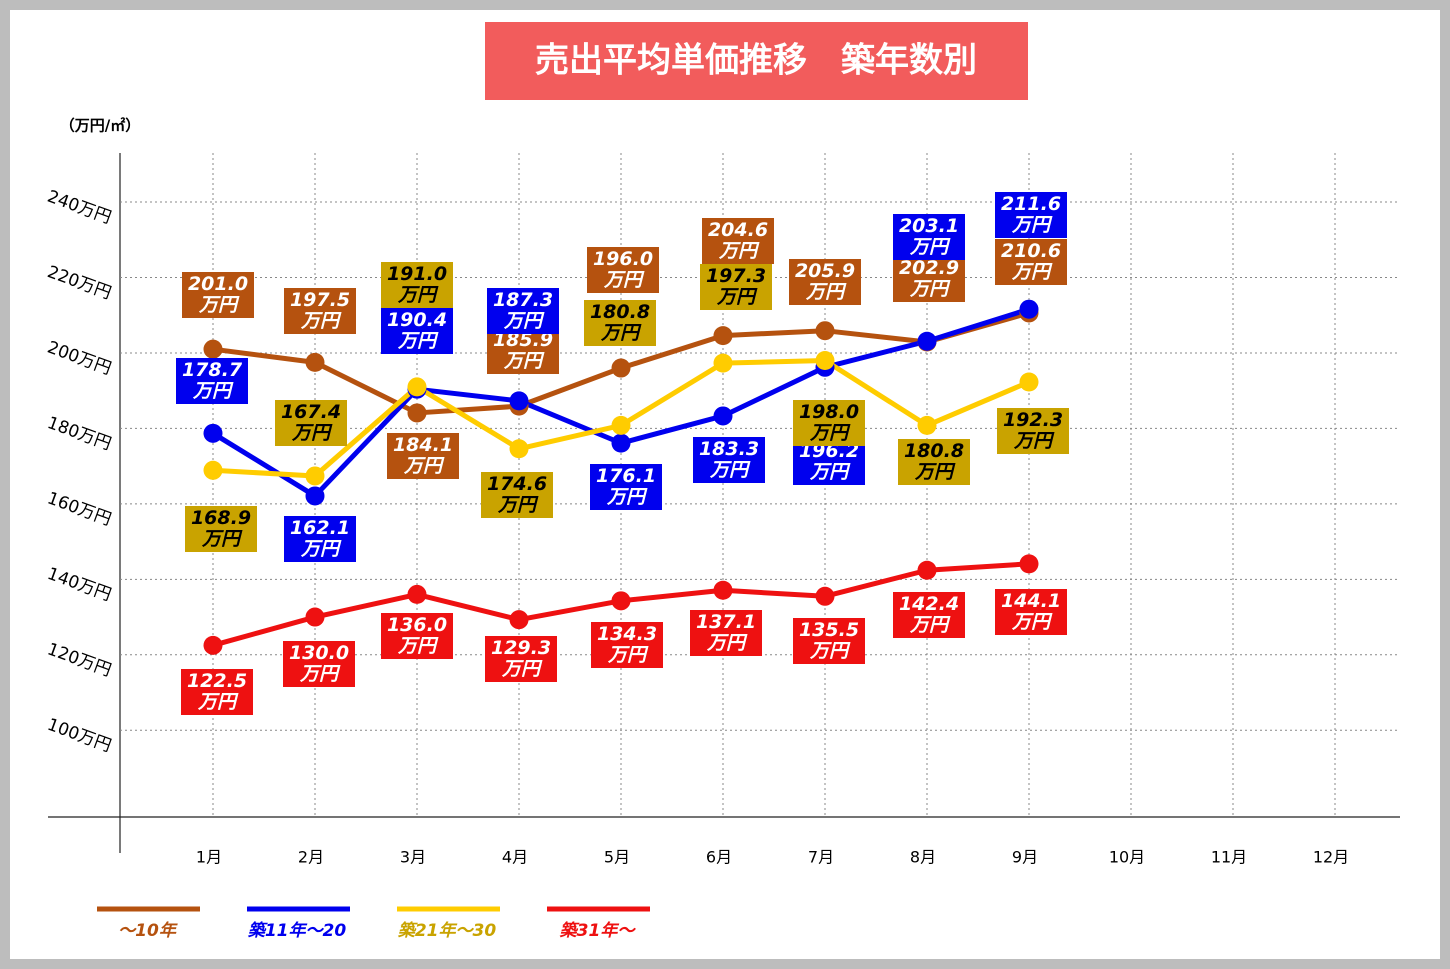 This screenshot has height=969, width=1450. Describe the element at coordinates (148, 931) in the screenshot. I see `legend-label: ～10年` at that location.